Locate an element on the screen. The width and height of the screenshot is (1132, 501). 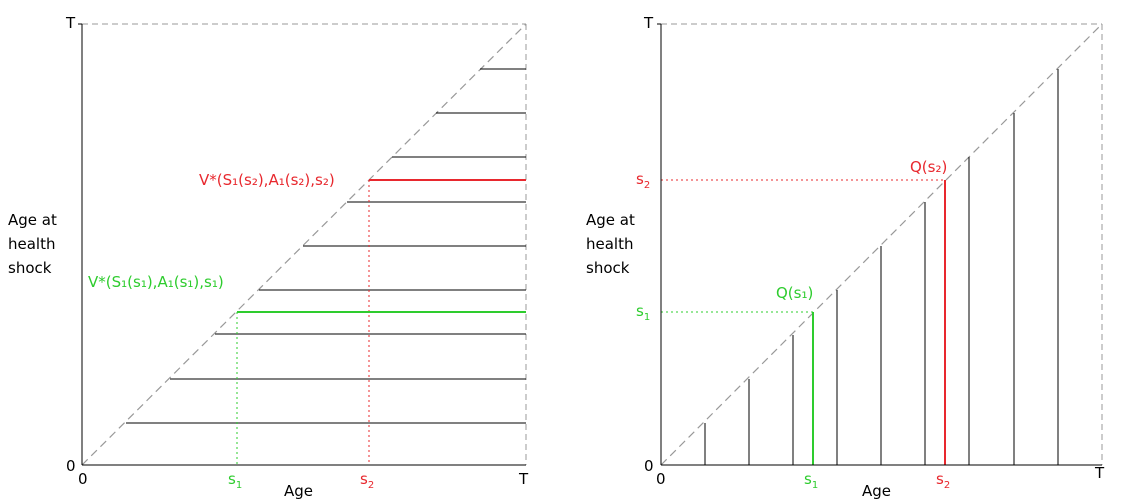
right-y-axis-label-1: Age at is located at coordinates (610, 220).